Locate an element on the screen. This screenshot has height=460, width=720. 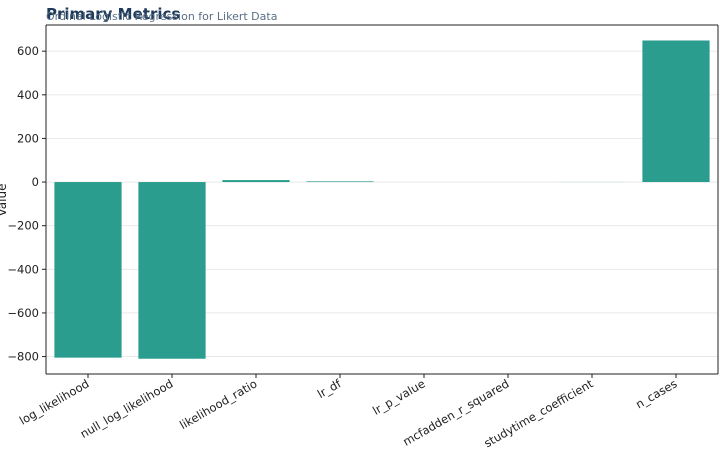
x-tick-label: lr_df is located at coordinates (329, 388).